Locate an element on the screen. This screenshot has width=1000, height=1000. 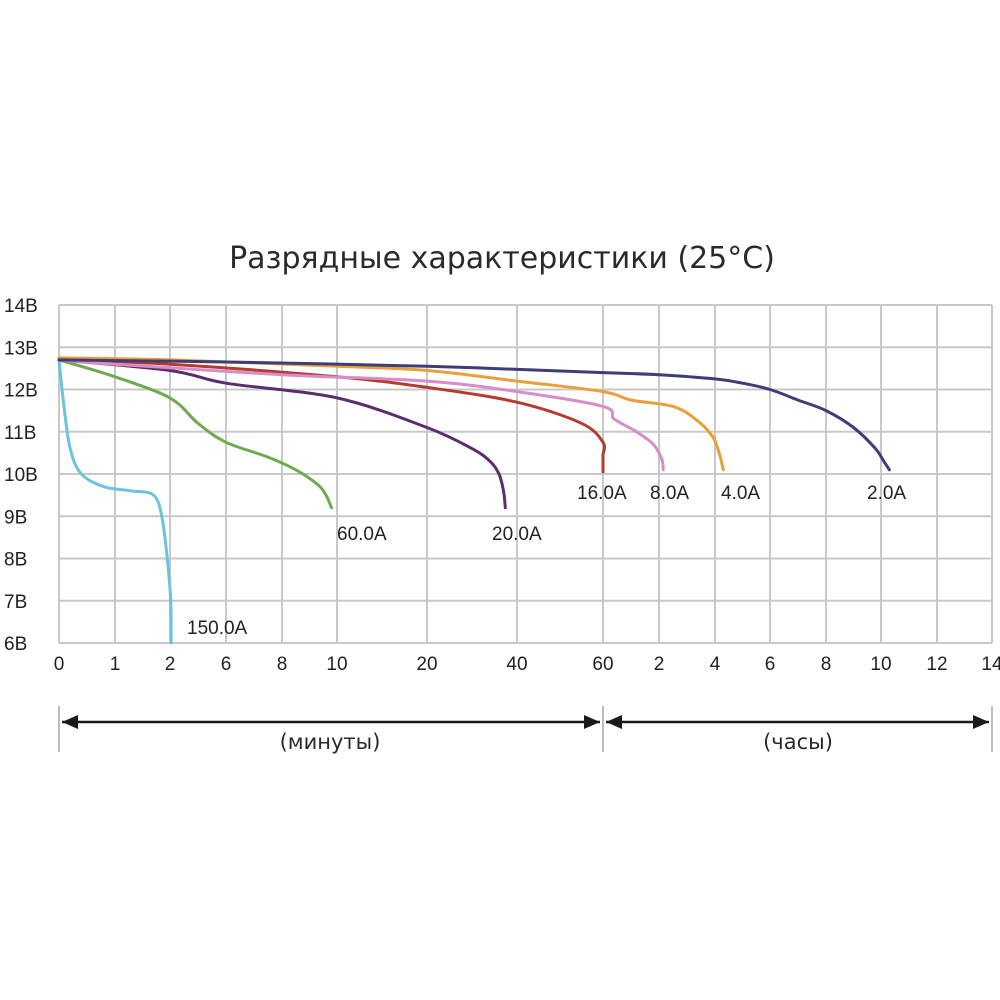
label-150a: 150.0A is located at coordinates (217, 628).